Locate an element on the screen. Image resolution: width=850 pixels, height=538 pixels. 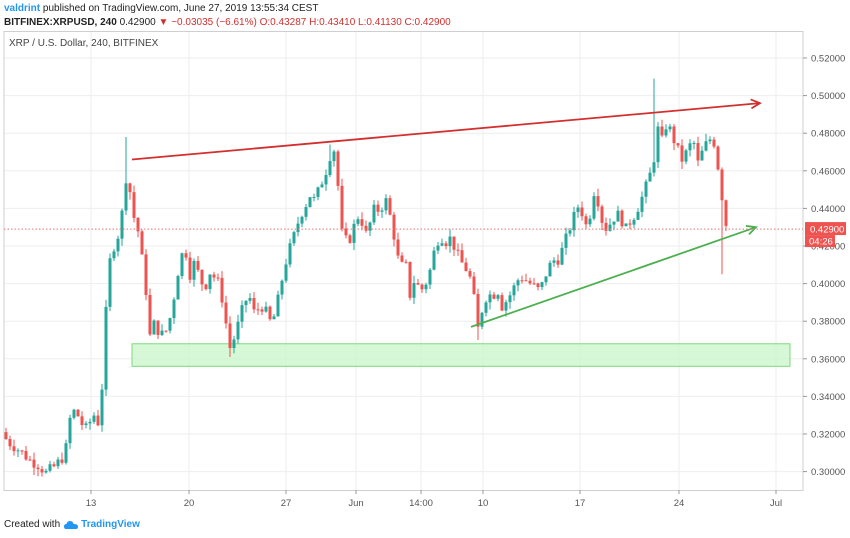
x-tick-label: 17 is located at coordinates (580, 503).